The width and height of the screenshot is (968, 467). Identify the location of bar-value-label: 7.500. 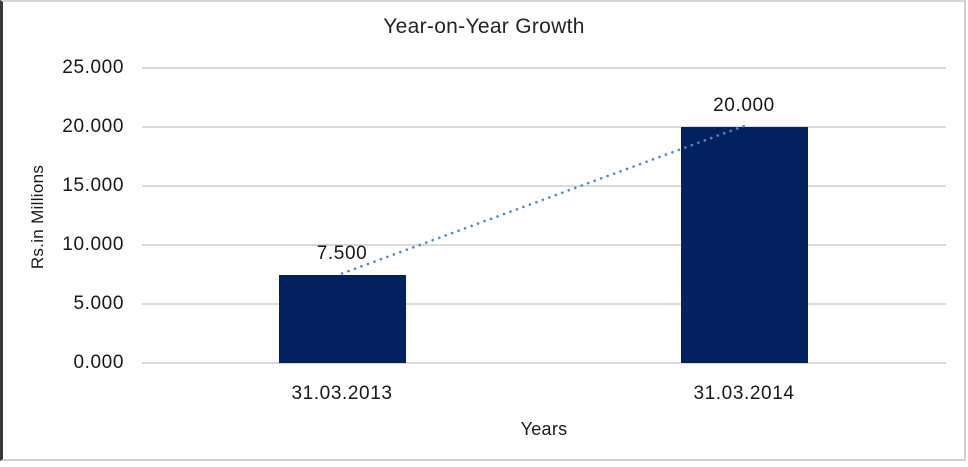
(342, 253).